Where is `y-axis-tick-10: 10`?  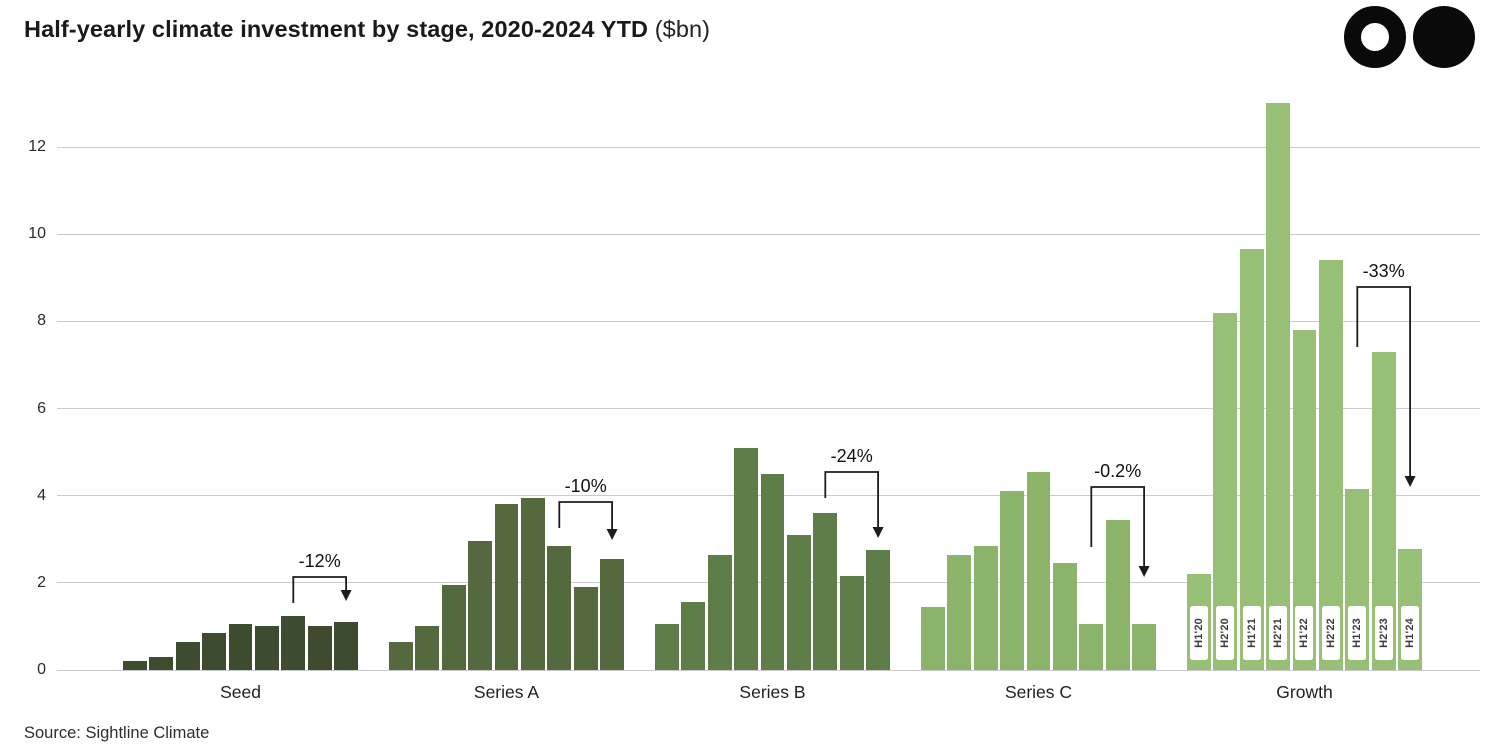 y-axis-tick-10: 10 is located at coordinates (37, 234).